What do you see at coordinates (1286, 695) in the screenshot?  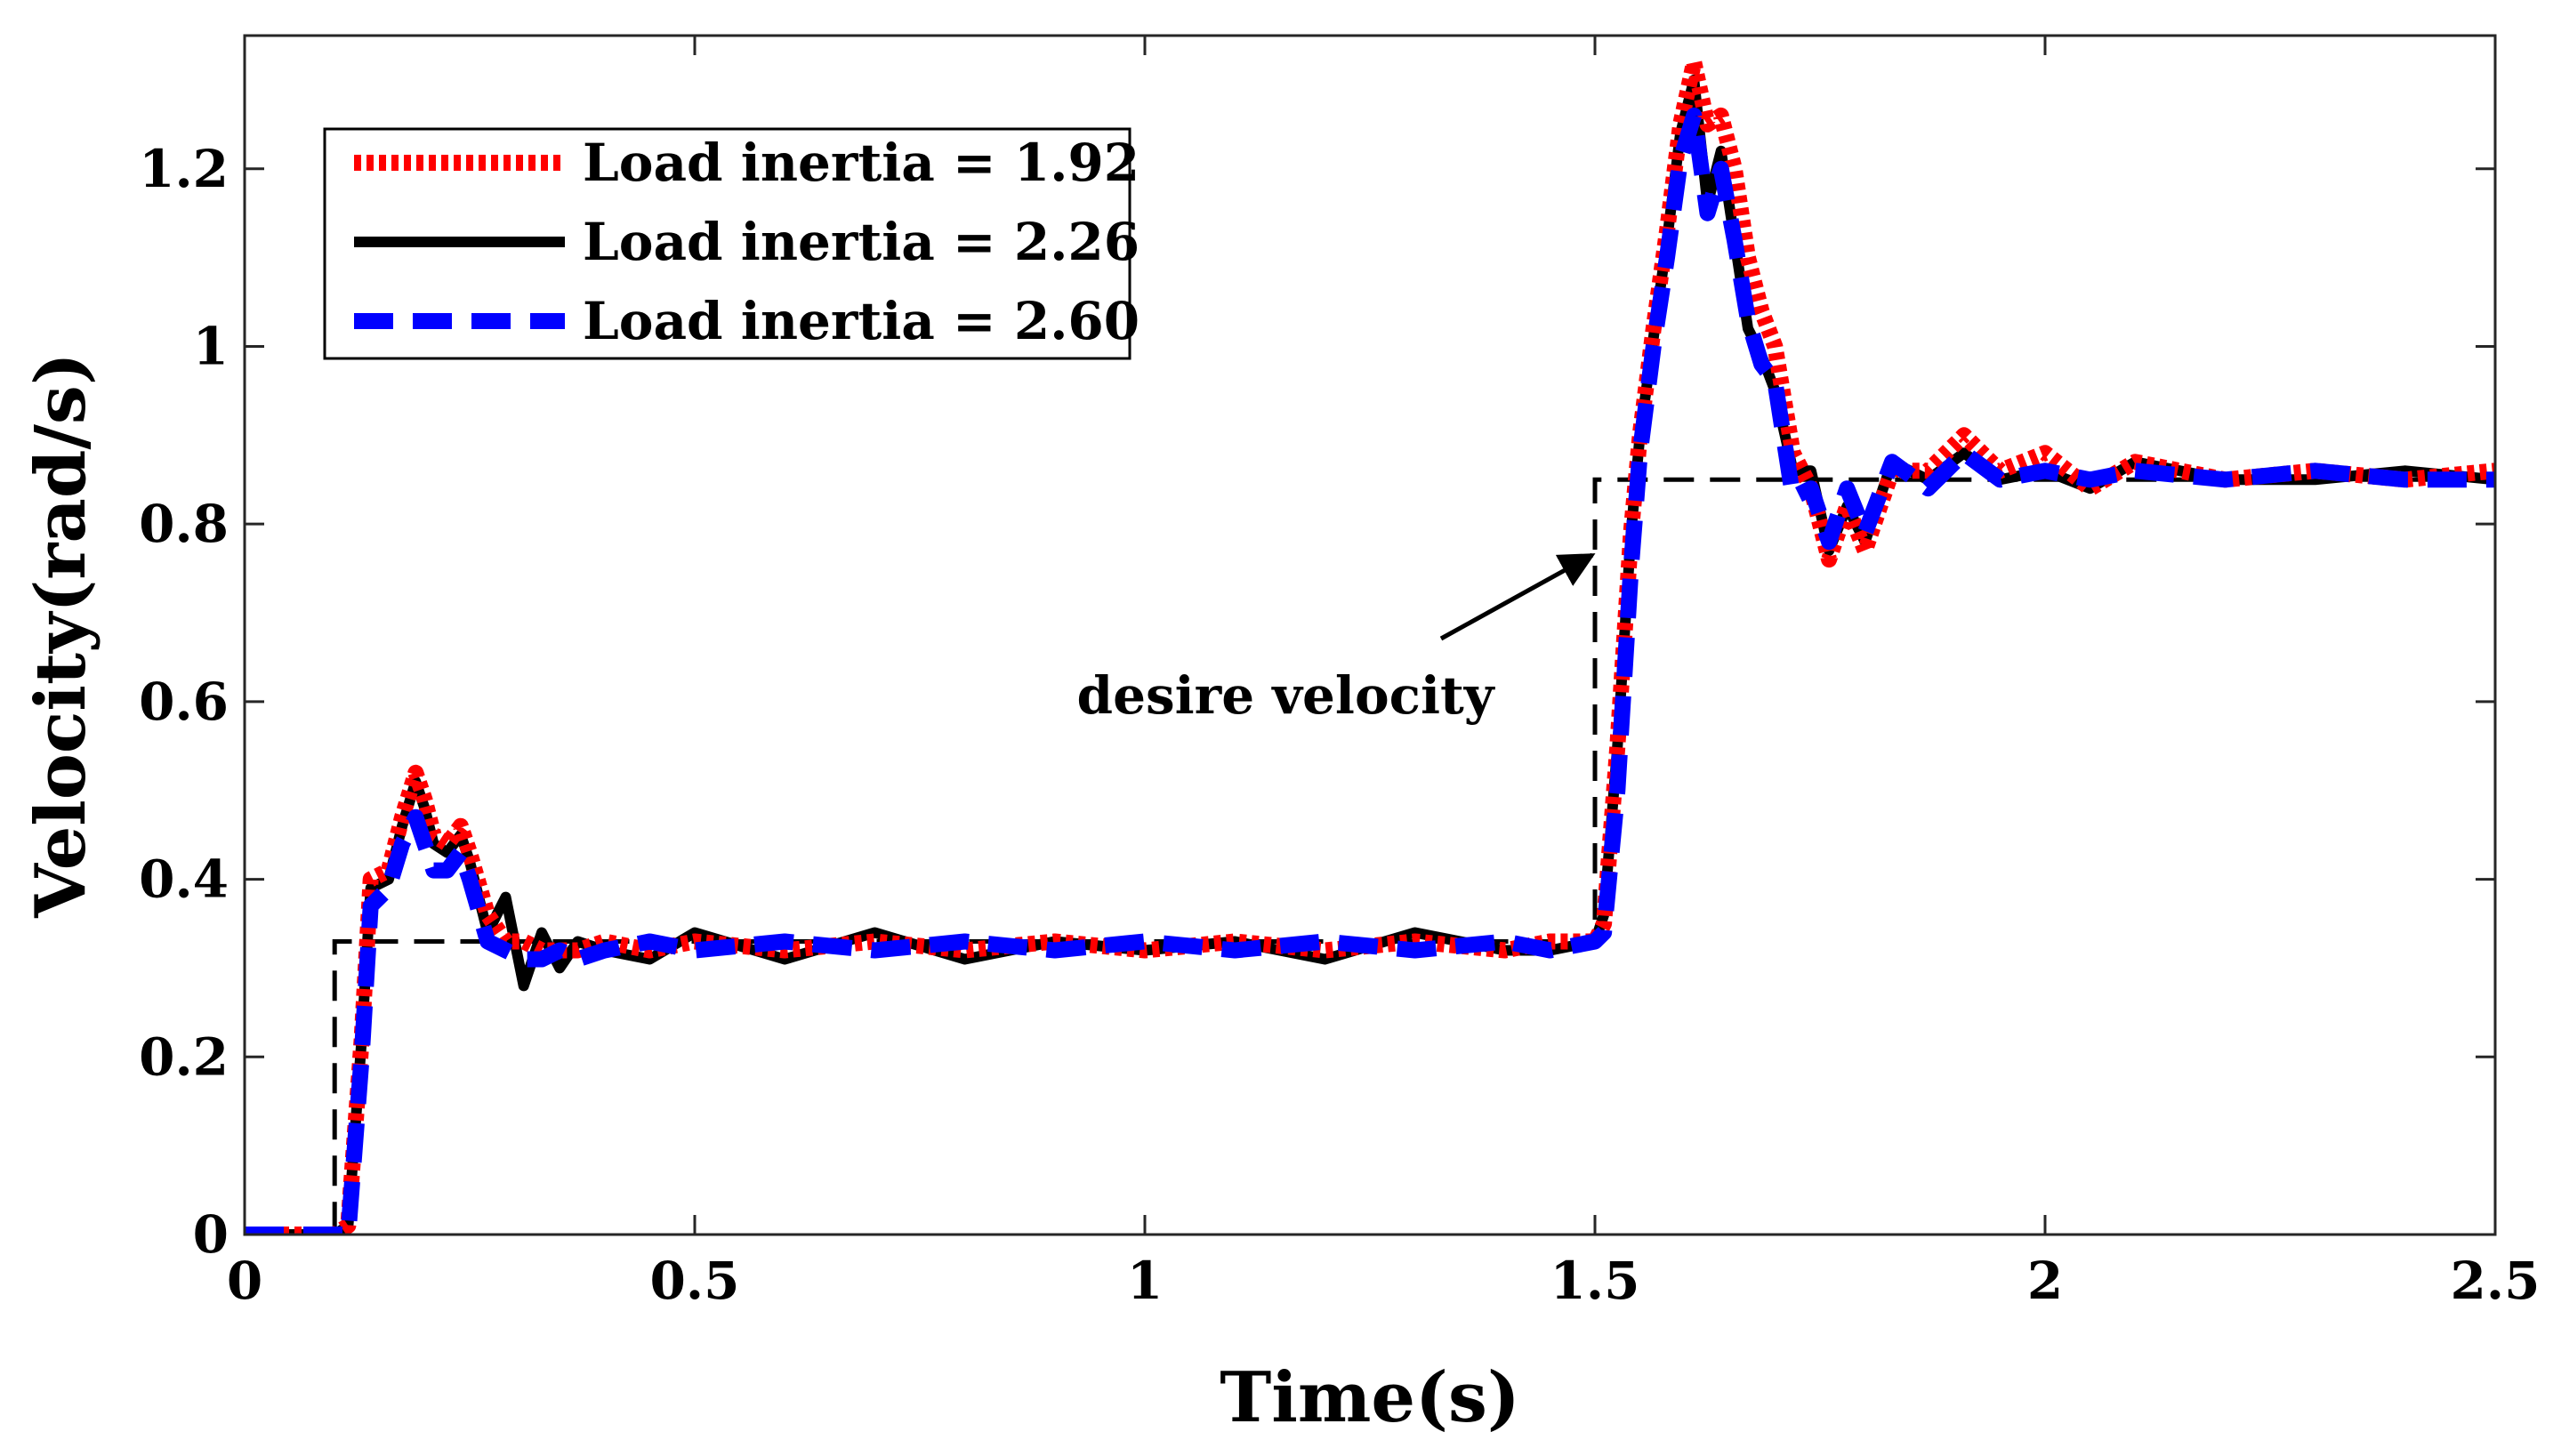 I see `annotation-text: desire velocity` at bounding box center [1286, 695].